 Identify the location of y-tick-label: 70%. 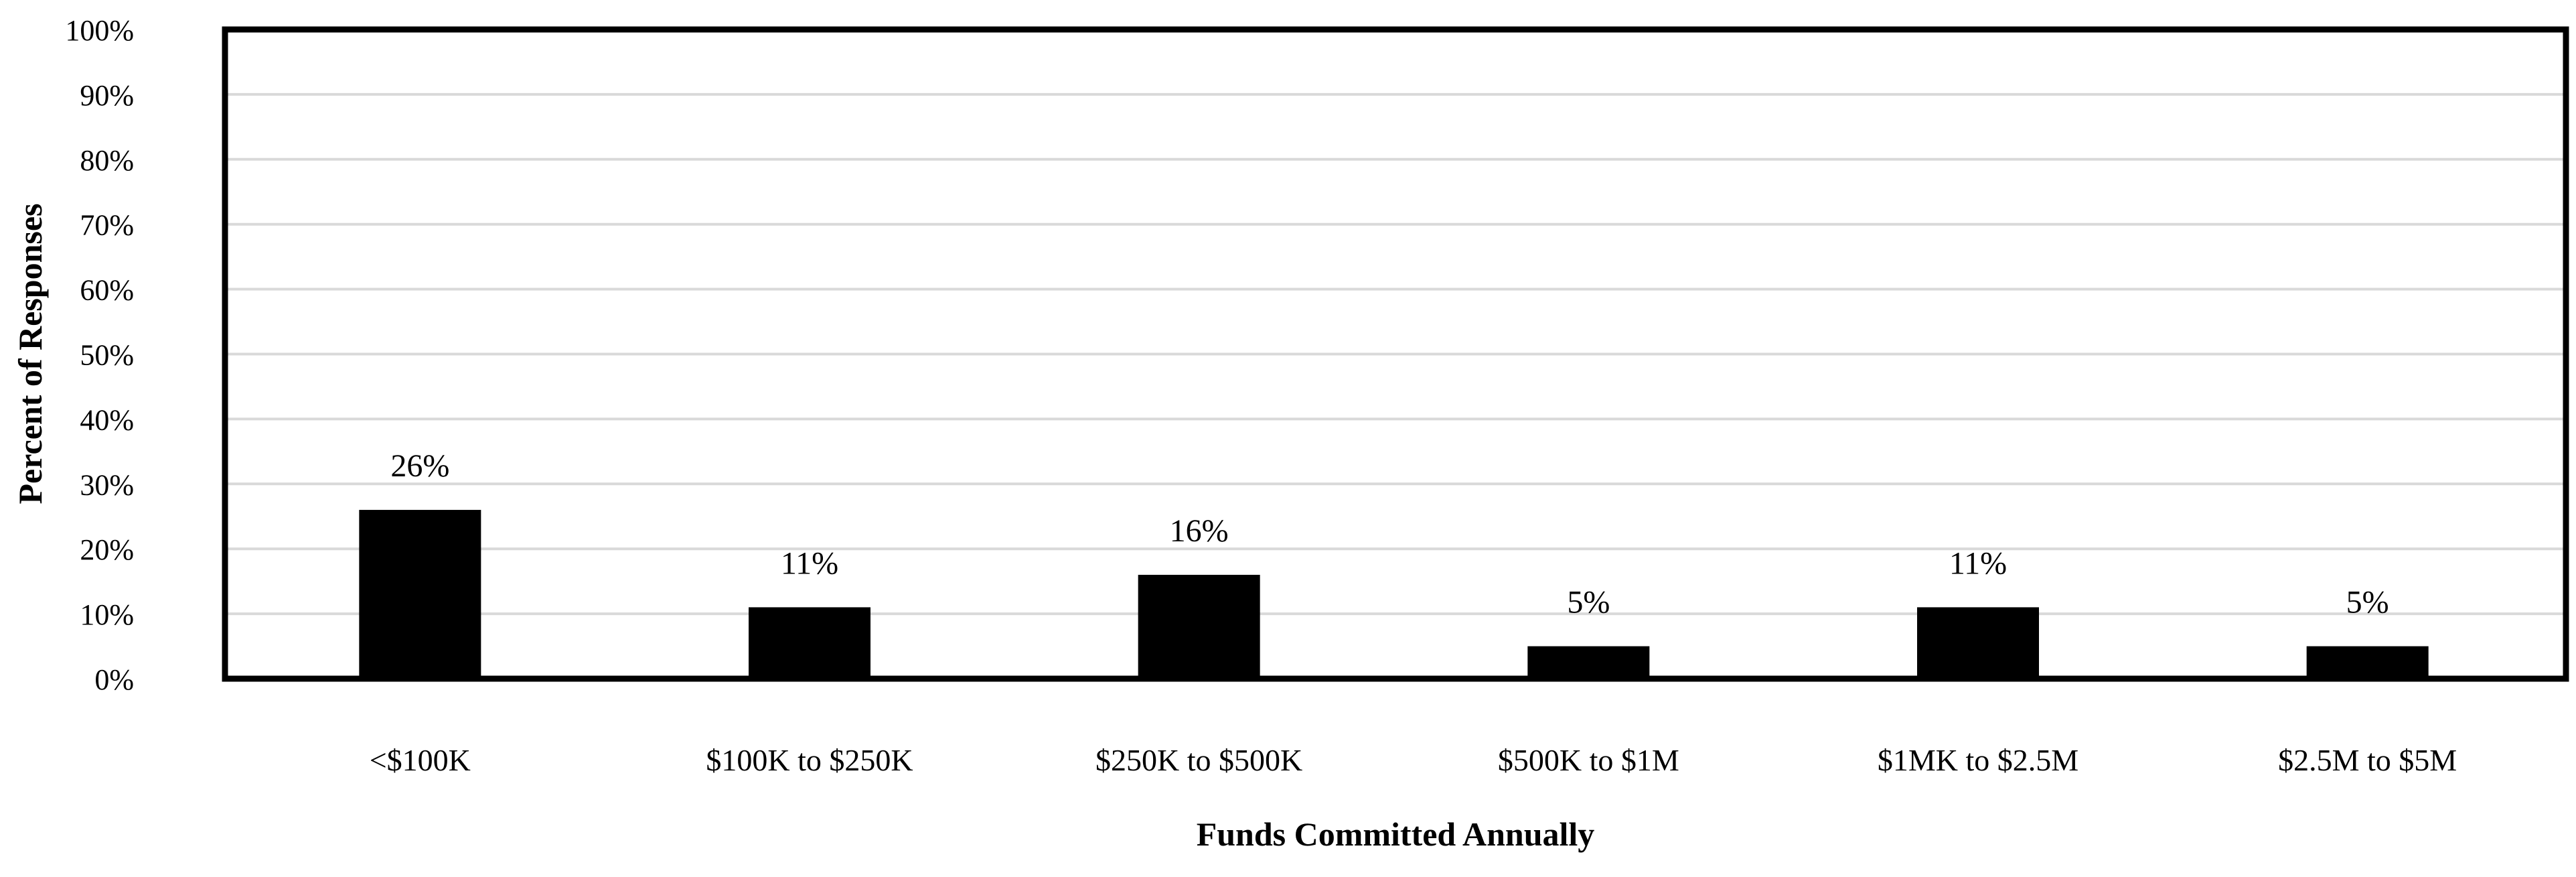
(107, 226).